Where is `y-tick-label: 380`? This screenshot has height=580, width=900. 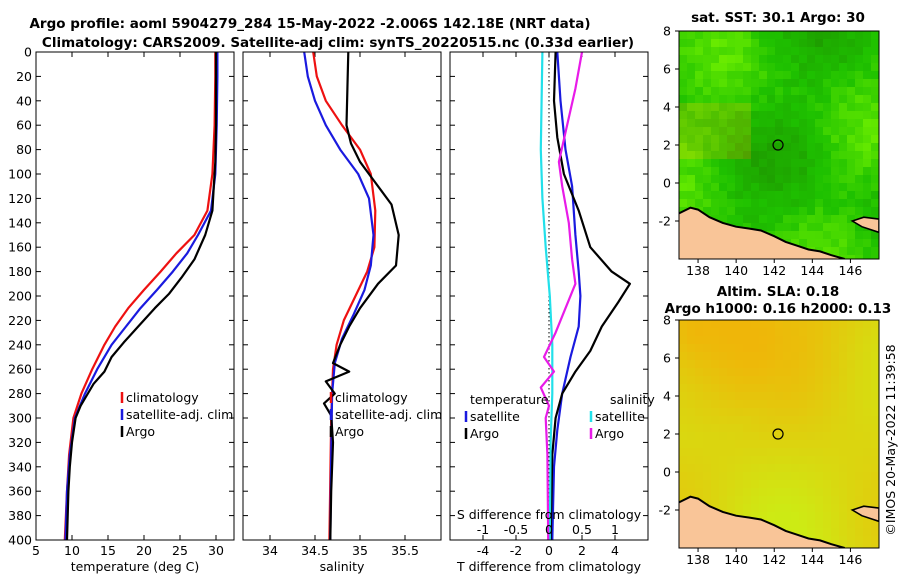
y-tick-label: 380 is located at coordinates (20, 515).